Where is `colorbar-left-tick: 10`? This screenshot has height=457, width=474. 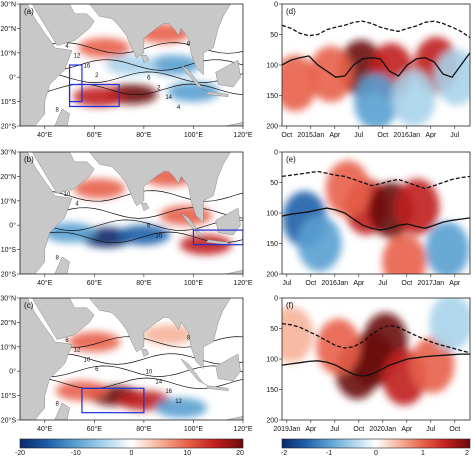 colorbar-left-tick: 10 is located at coordinates (187, 453).